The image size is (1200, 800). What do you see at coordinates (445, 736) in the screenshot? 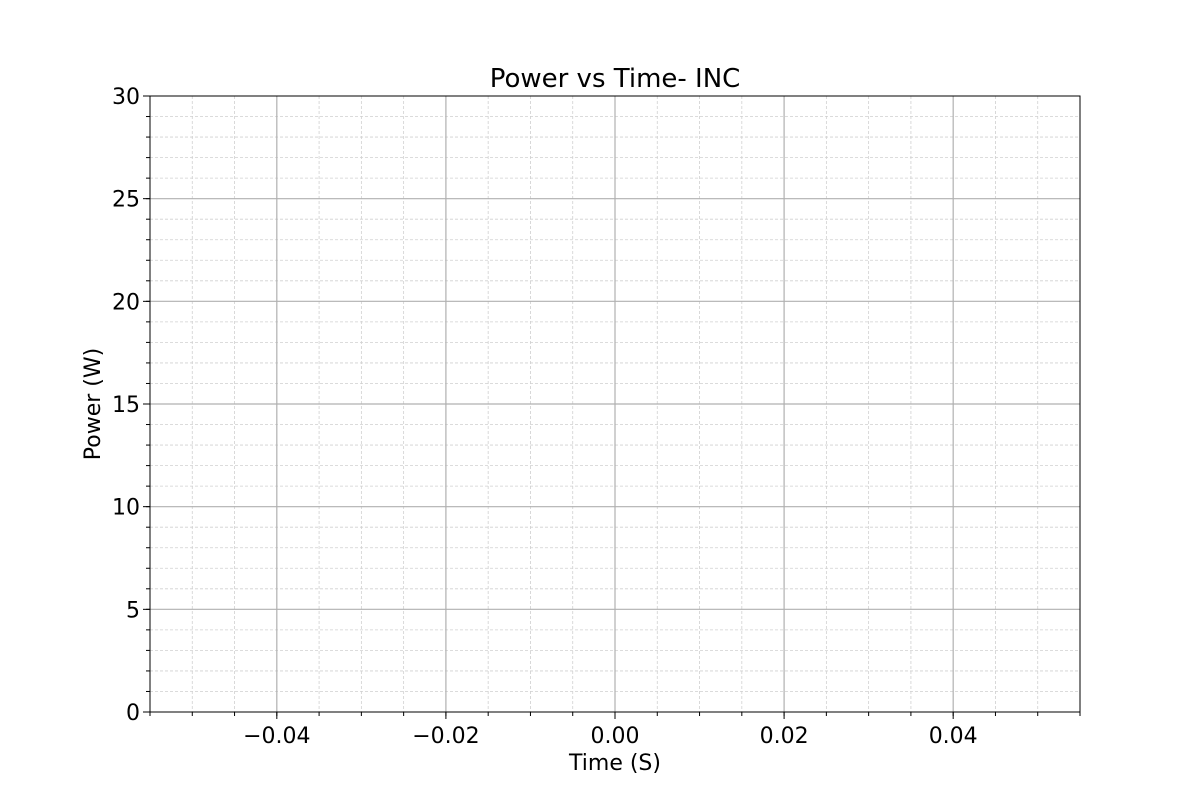
I see `x-tick-label: −0.02` at bounding box center [445, 736].